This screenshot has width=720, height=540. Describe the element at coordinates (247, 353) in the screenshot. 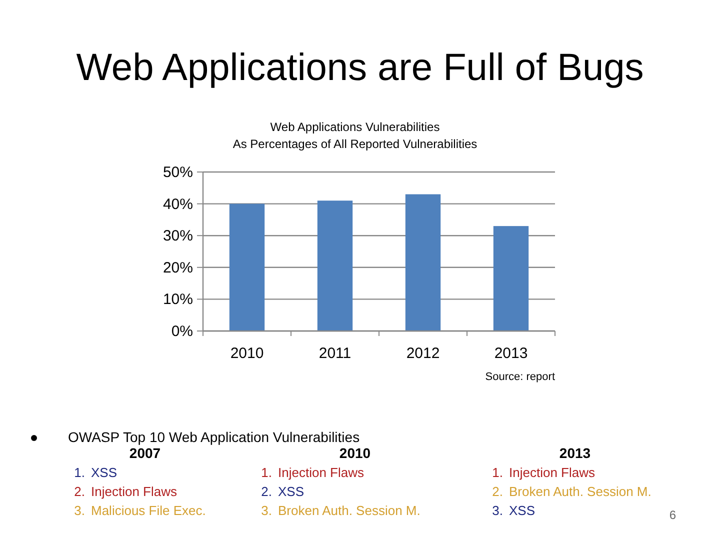

I see `x-tick-label: 2010` at that location.